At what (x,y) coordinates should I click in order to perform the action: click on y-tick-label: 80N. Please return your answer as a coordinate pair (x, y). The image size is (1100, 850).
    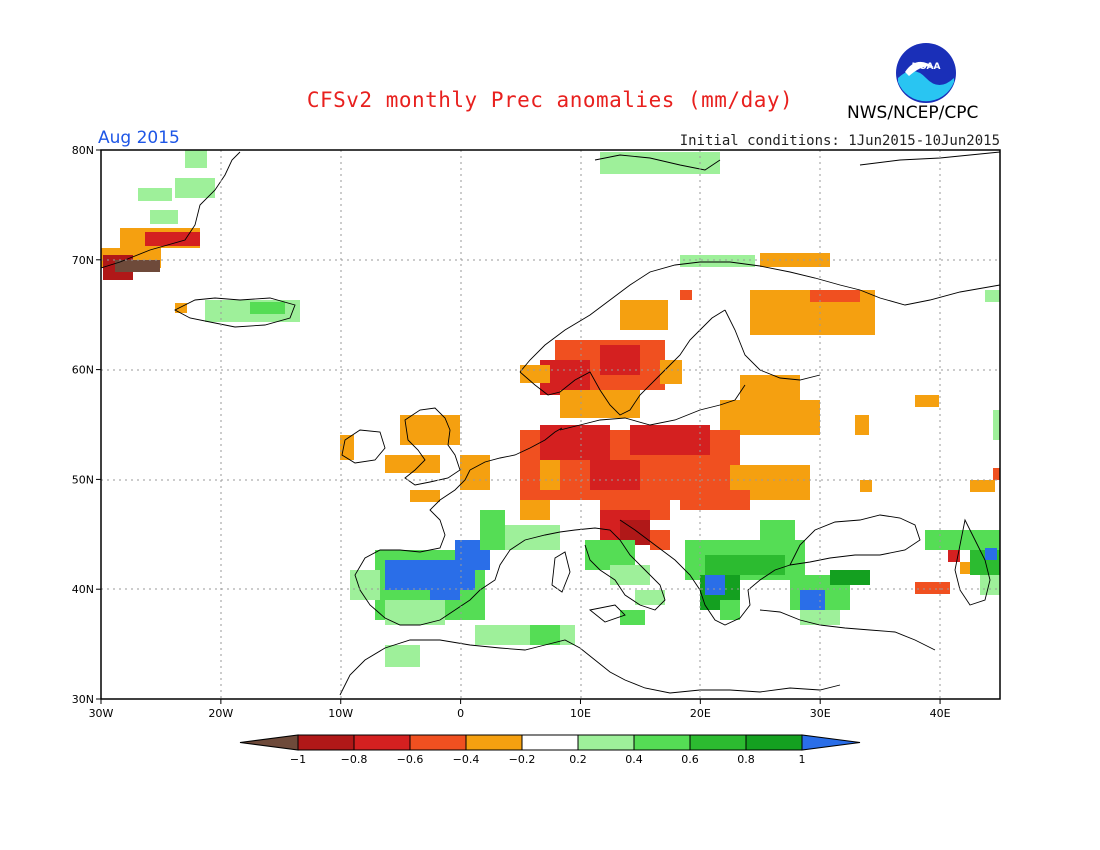
    Looking at the image, I should click on (83, 150).